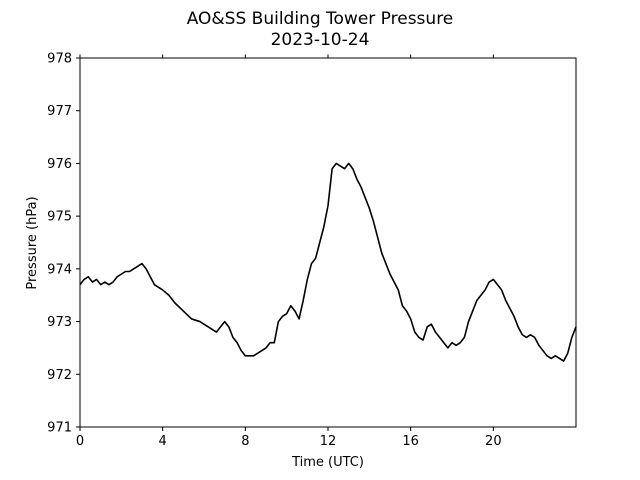 This screenshot has height=480, width=640. Describe the element at coordinates (245, 441) in the screenshot. I see `x-tick-label: 8` at that location.